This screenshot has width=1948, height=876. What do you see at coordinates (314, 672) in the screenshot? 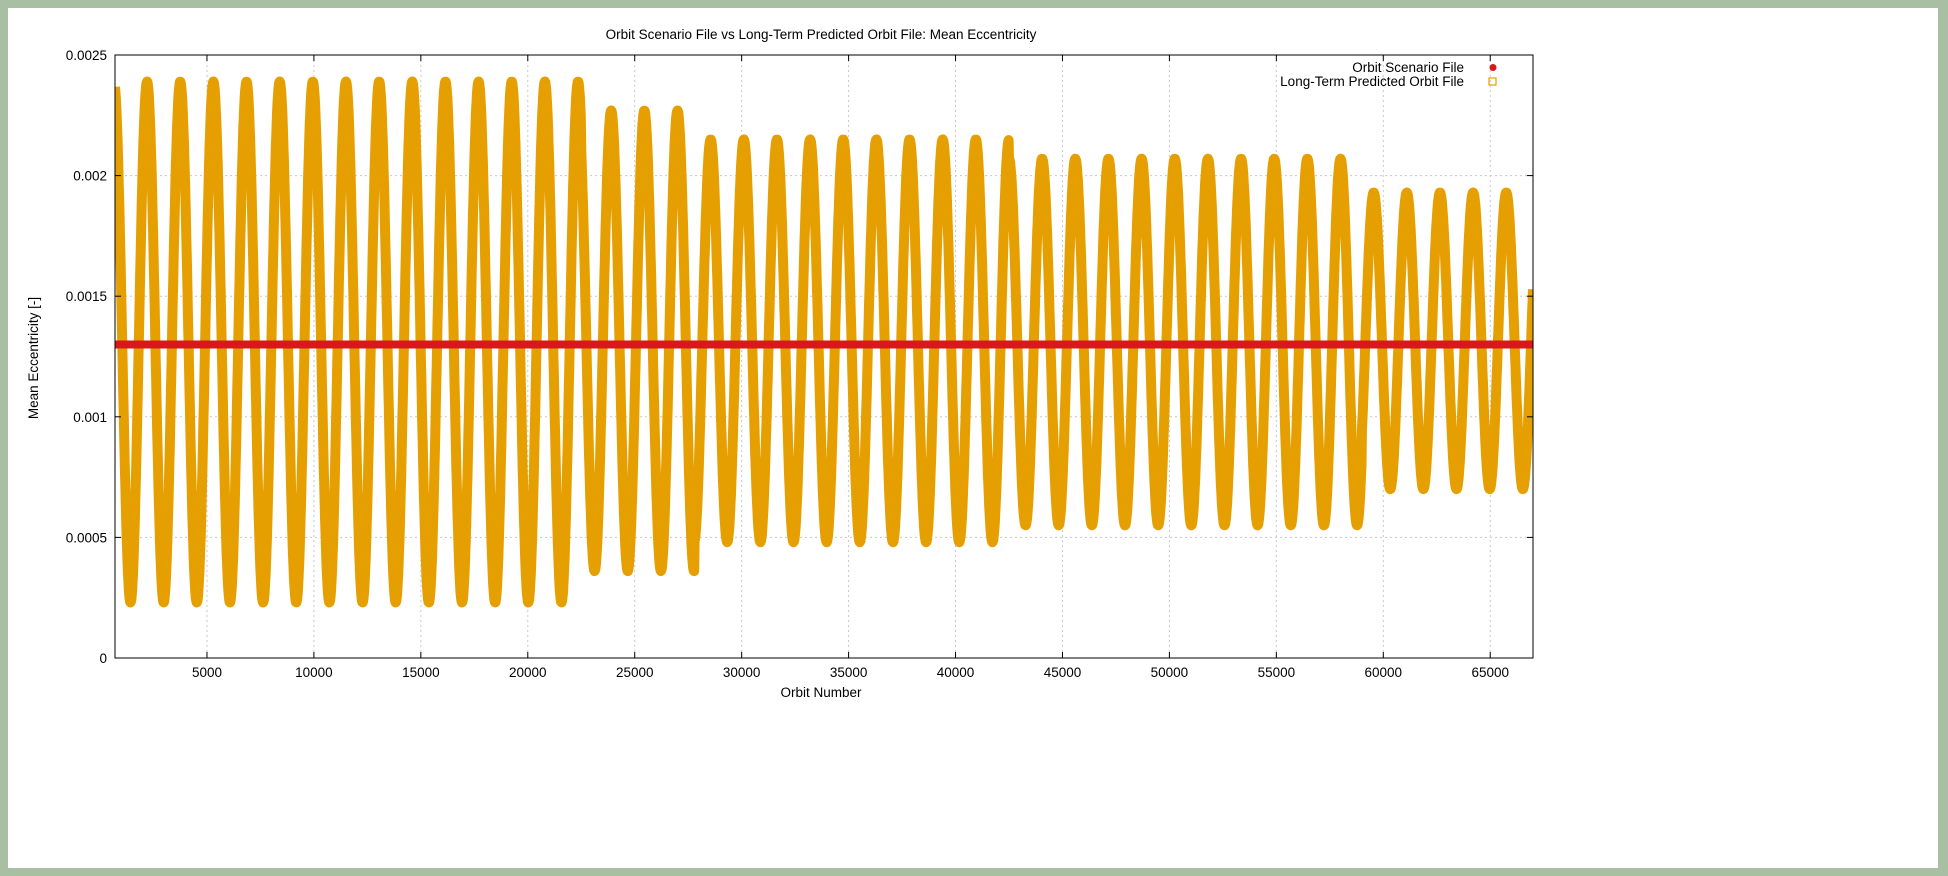
I see `x-tick-label: 10000` at bounding box center [314, 672].